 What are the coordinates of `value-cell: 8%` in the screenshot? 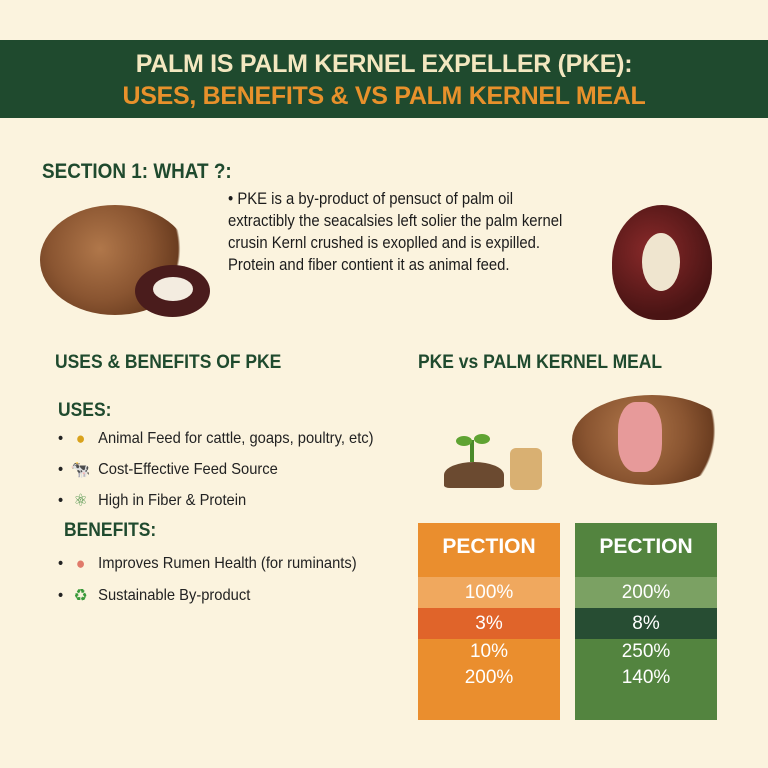 It's located at (646, 623).